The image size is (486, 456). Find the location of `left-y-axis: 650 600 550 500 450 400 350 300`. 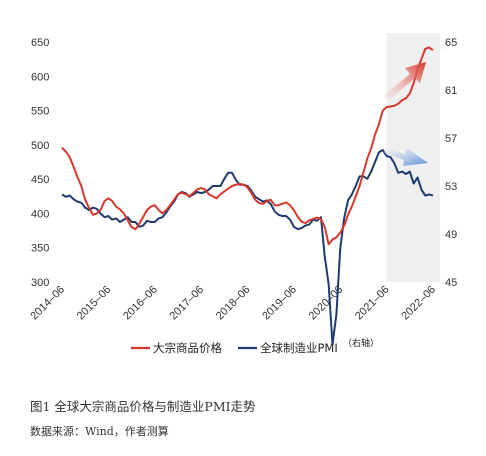

left-y-axis: 650 600 550 500 450 400 350 300 is located at coordinates (40, 163).